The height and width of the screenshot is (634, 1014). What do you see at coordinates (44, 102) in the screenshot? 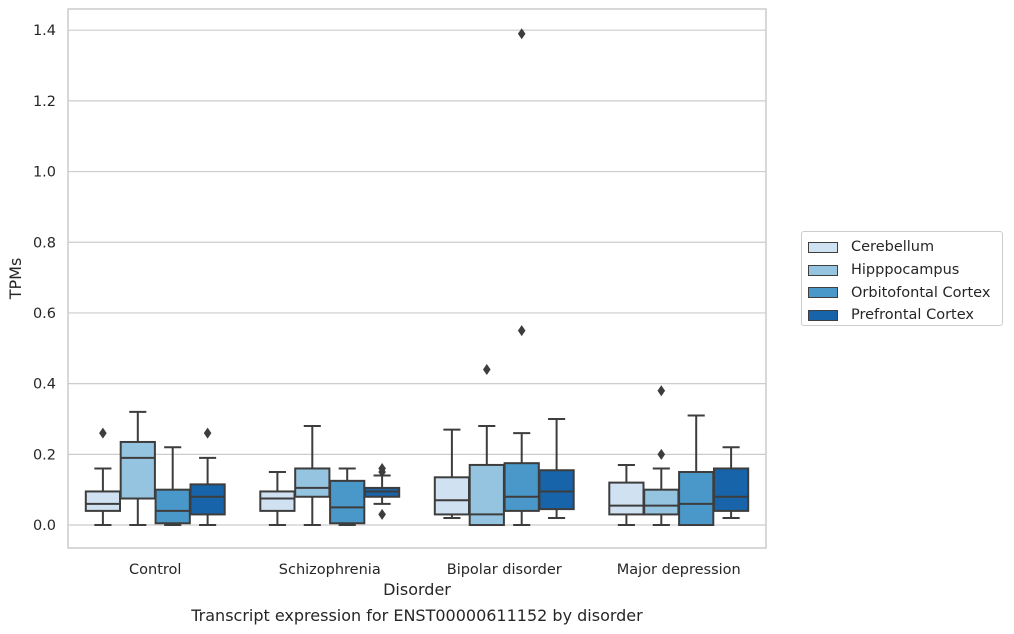
I see `y-tick-label: 1.2` at bounding box center [44, 102].